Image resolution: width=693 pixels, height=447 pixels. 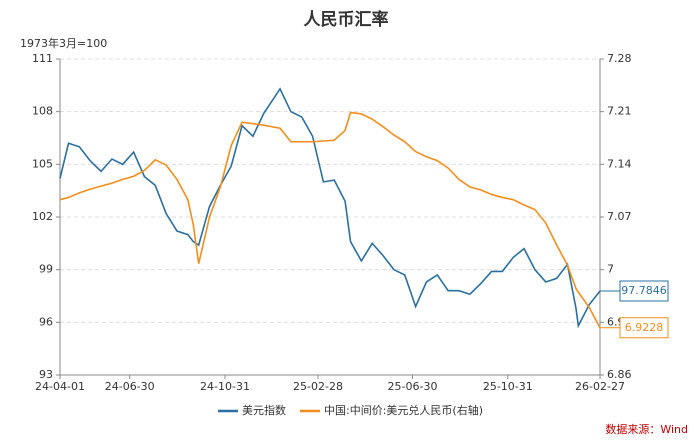 I want to click on x-tick-label: 25-10-31, so click(x=508, y=386).